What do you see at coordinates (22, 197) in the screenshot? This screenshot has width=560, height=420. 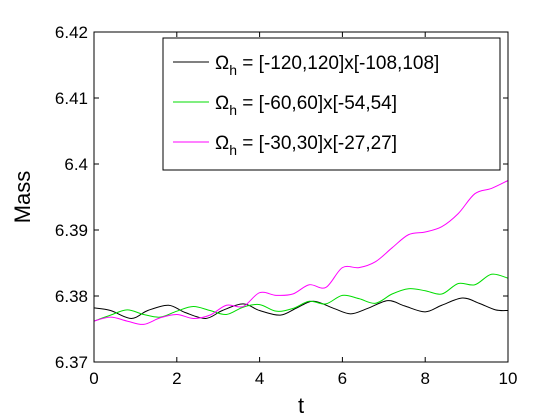 I see `y-axis-label: Mass` at bounding box center [22, 197].